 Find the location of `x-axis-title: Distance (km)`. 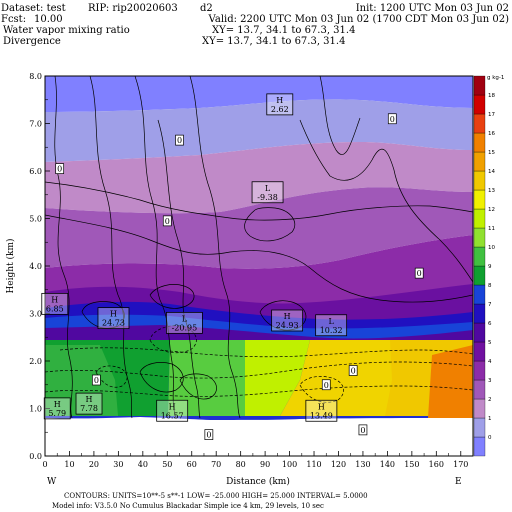

x-axis-title: Distance (km) is located at coordinates (258, 481).